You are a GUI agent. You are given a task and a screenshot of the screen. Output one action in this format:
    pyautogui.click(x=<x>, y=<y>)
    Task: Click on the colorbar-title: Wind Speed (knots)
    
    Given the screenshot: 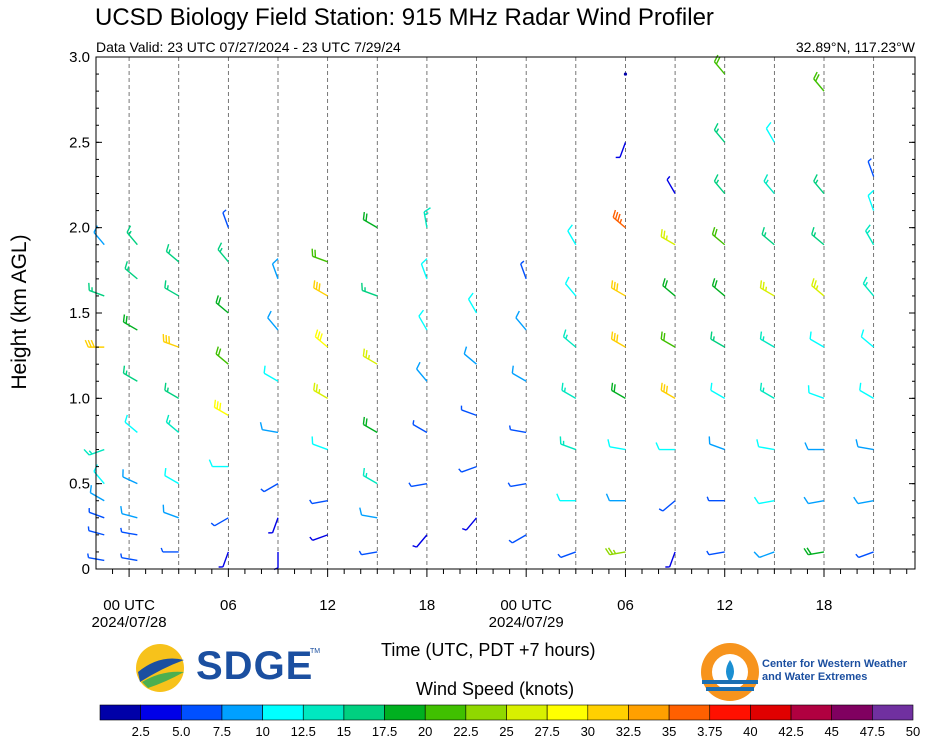 What is the action you would take?
    pyautogui.click(x=495, y=689)
    